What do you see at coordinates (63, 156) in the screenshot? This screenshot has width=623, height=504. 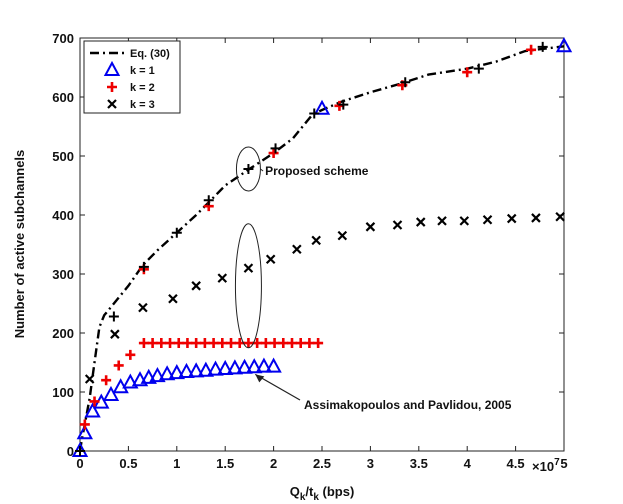 I see `y-tick-label: 500` at bounding box center [63, 156].